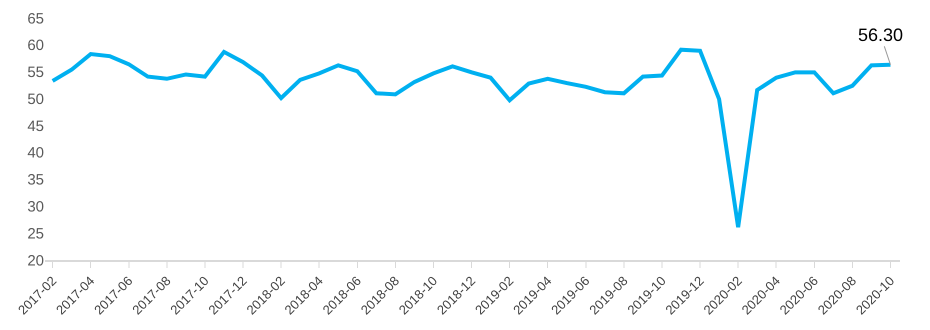 Image resolution: width=930 pixels, height=330 pixels. What do you see at coordinates (35, 126) in the screenshot?
I see `y-tick-label: 45` at bounding box center [35, 126].